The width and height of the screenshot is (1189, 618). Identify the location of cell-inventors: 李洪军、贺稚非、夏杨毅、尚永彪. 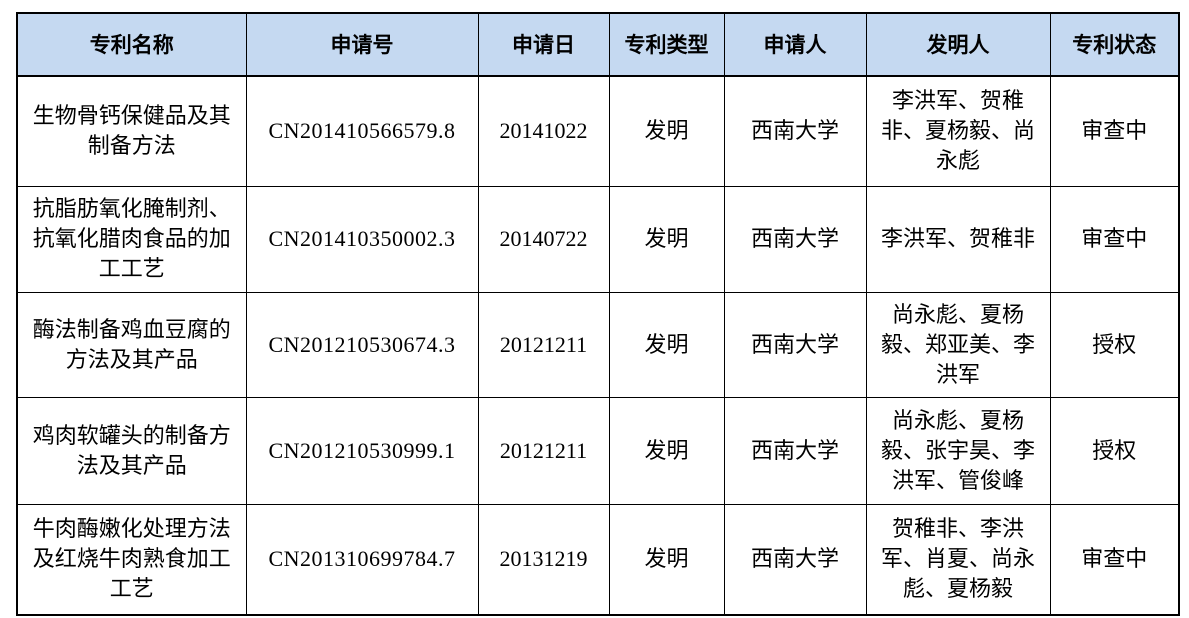
(958, 131).